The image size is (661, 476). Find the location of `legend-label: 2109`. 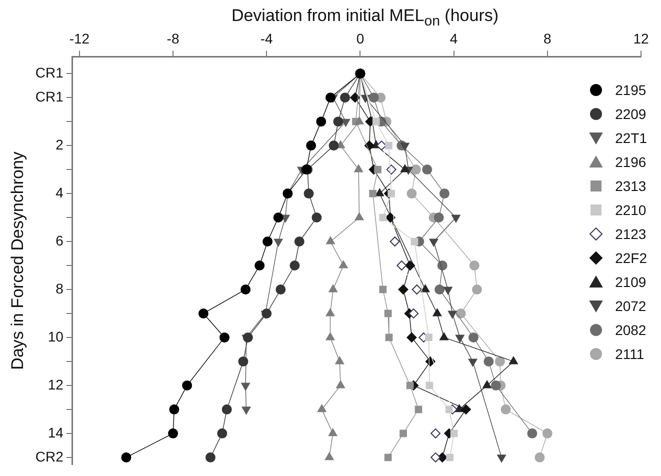

legend-label: 2109 is located at coordinates (630, 282).